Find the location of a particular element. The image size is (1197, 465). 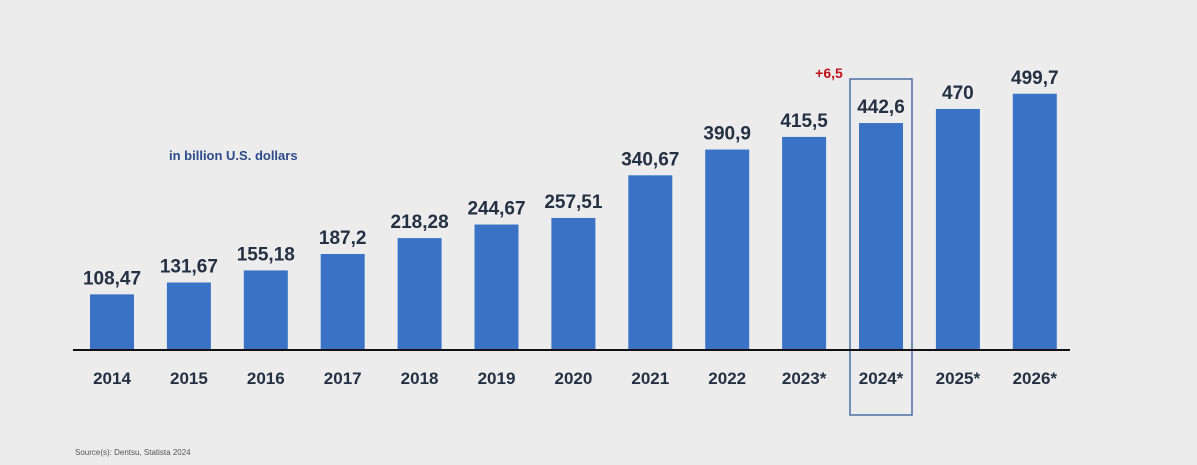

value-label: 244,67 is located at coordinates (496, 209).